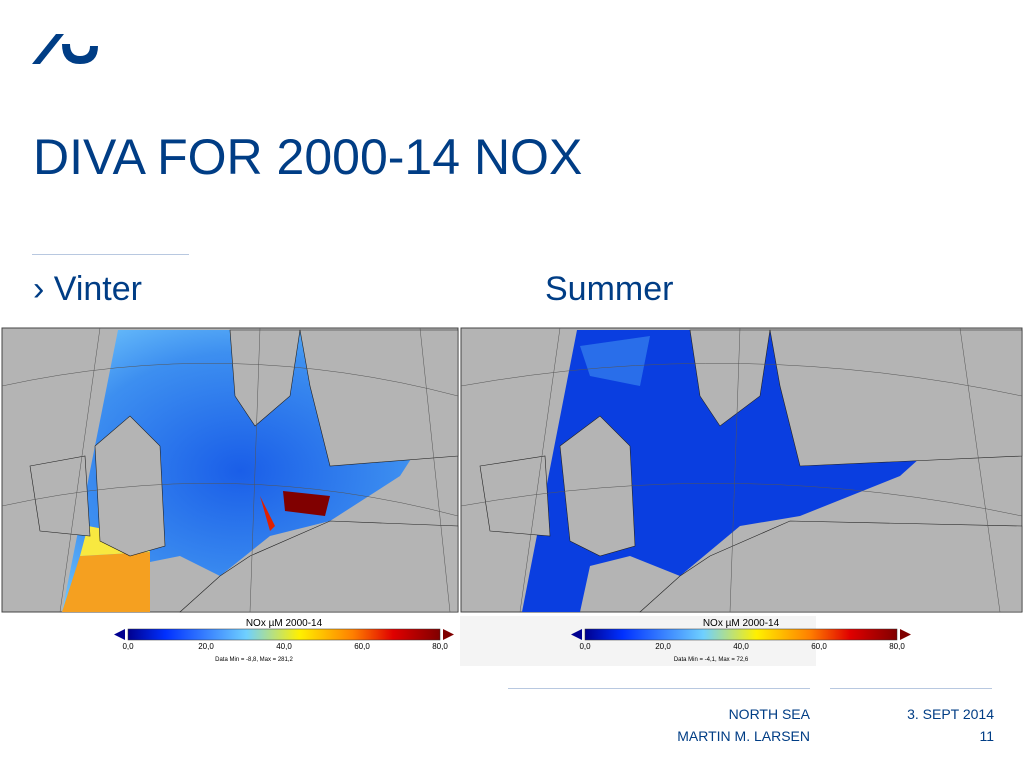  Describe the element at coordinates (950, 725) in the screenshot. I see `footer-right: 3. SEPT 2014 11` at that location.